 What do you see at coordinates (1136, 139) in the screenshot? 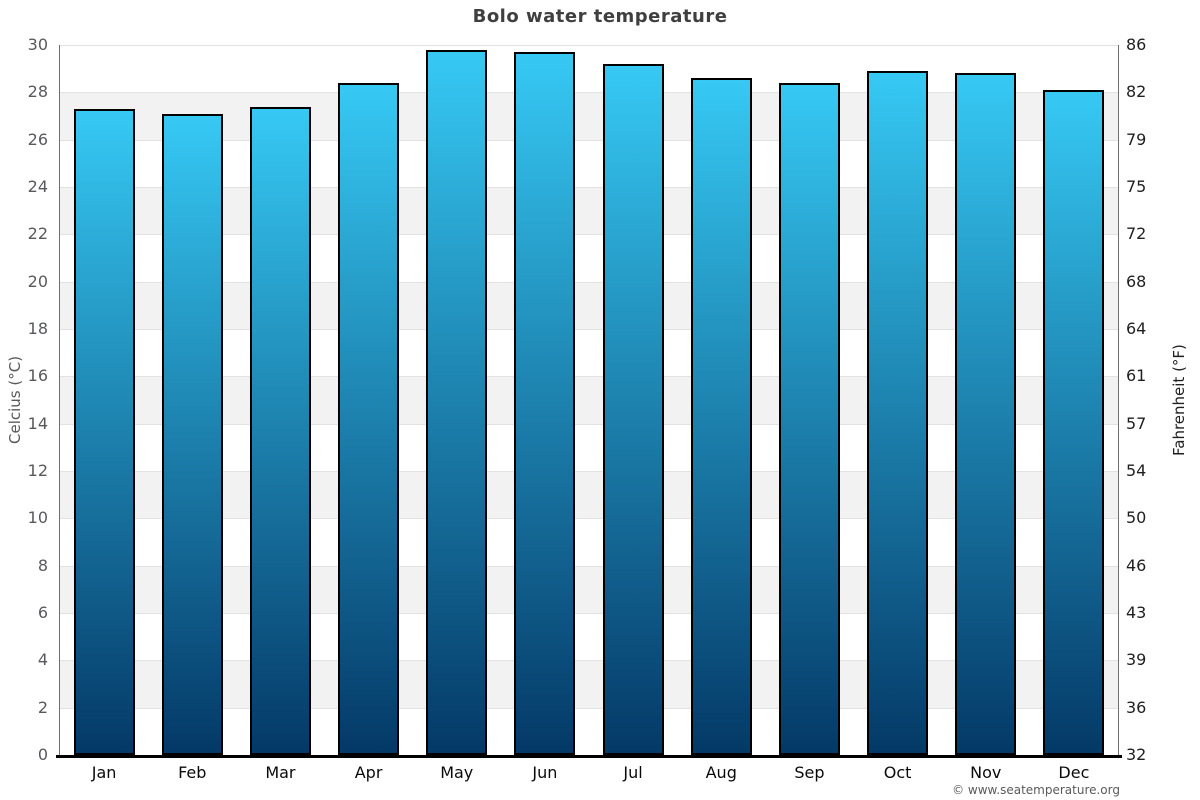
I see `y-tick-fahrenheit: 79` at bounding box center [1136, 139].